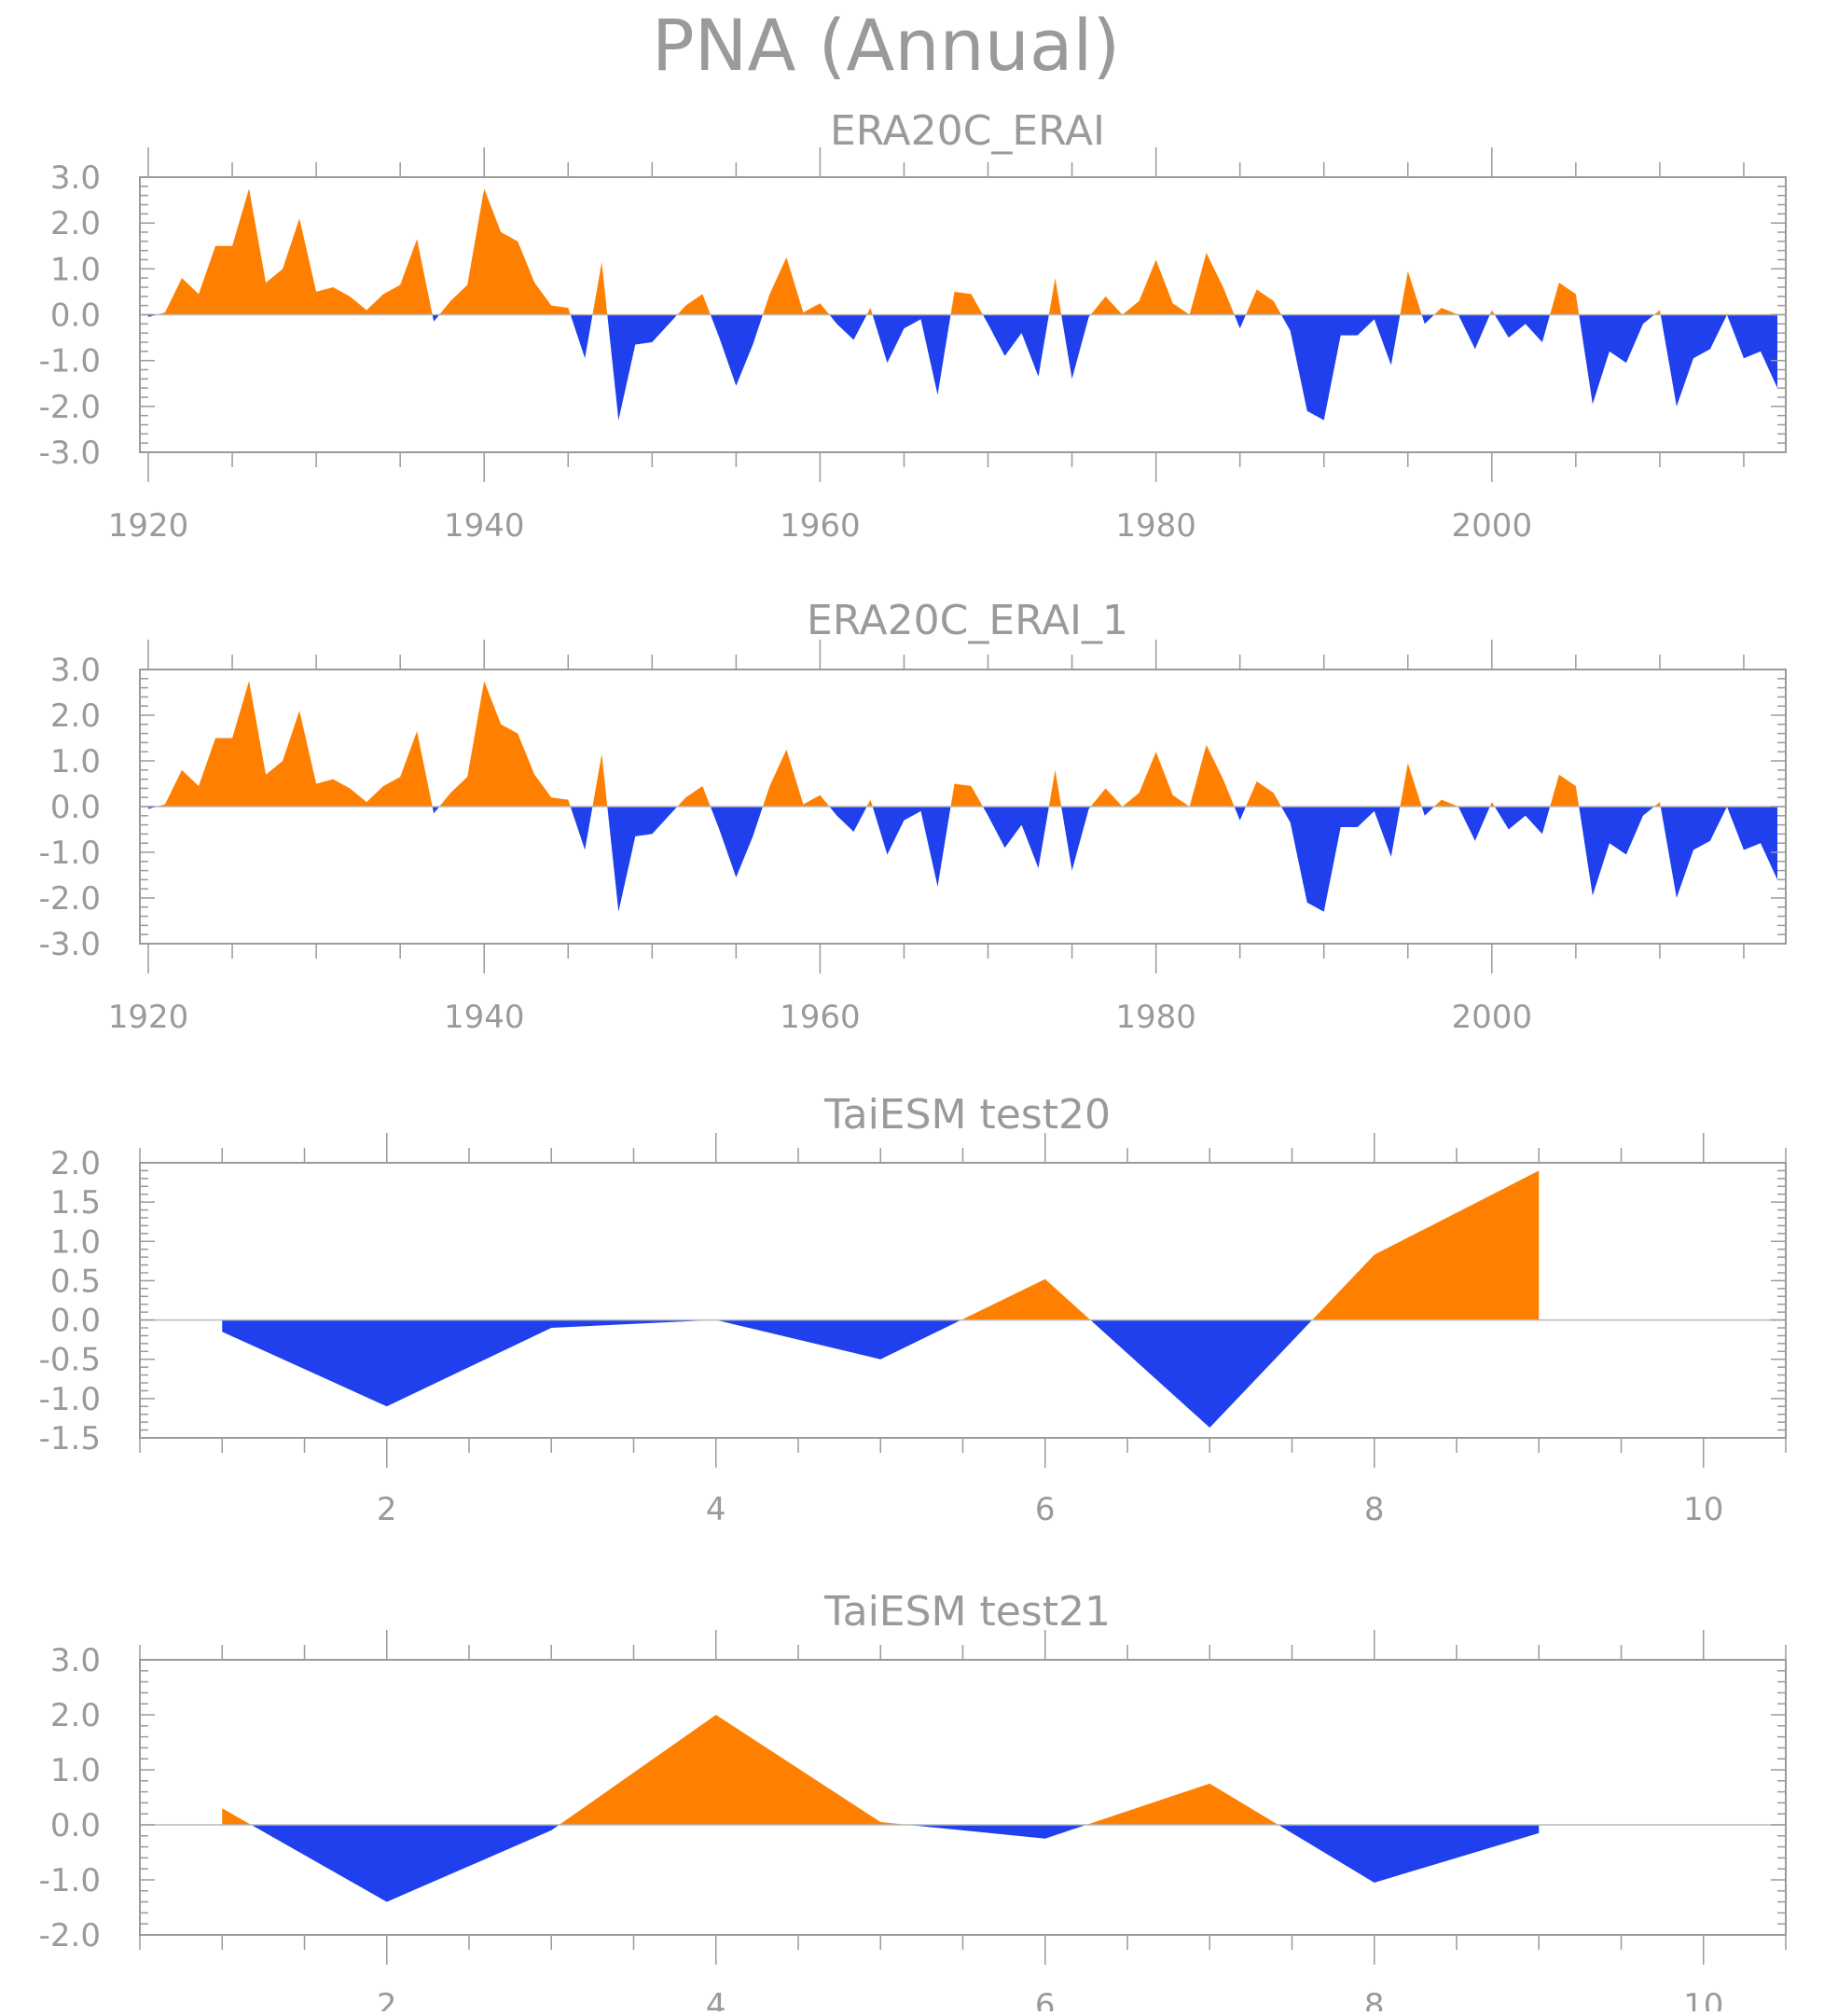 The image size is (1824, 2016). Describe the element at coordinates (70, 1360) in the screenshot. I see `y-tick-label: -0.5` at that location.